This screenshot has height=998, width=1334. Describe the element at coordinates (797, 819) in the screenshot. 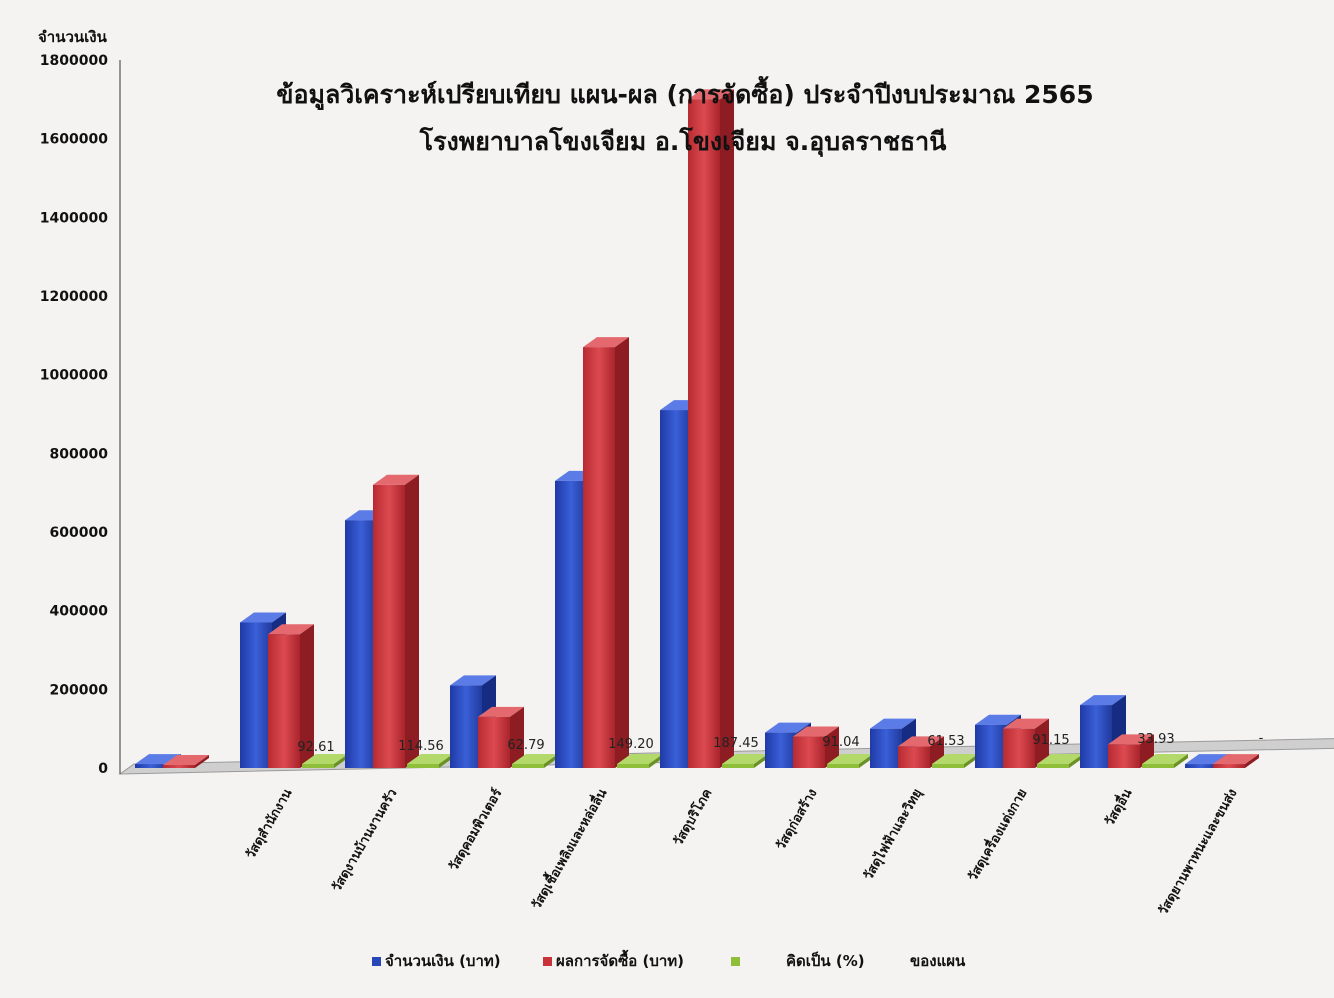

I see `x-category-label: วัสดุก่อสร้าง` at that location.